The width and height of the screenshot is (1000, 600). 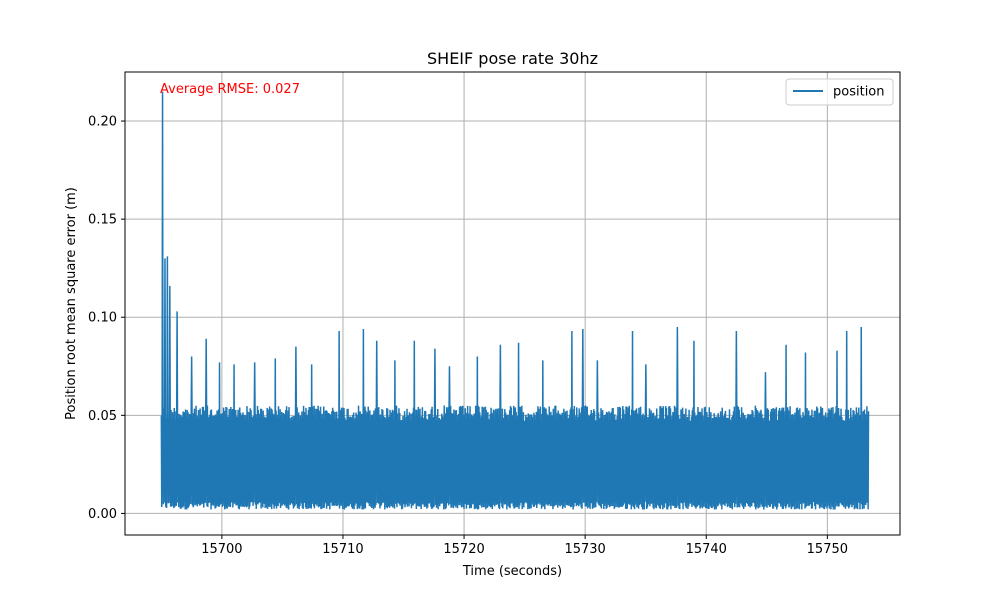 I want to click on y-tick-label: 0.05, so click(x=102, y=416).